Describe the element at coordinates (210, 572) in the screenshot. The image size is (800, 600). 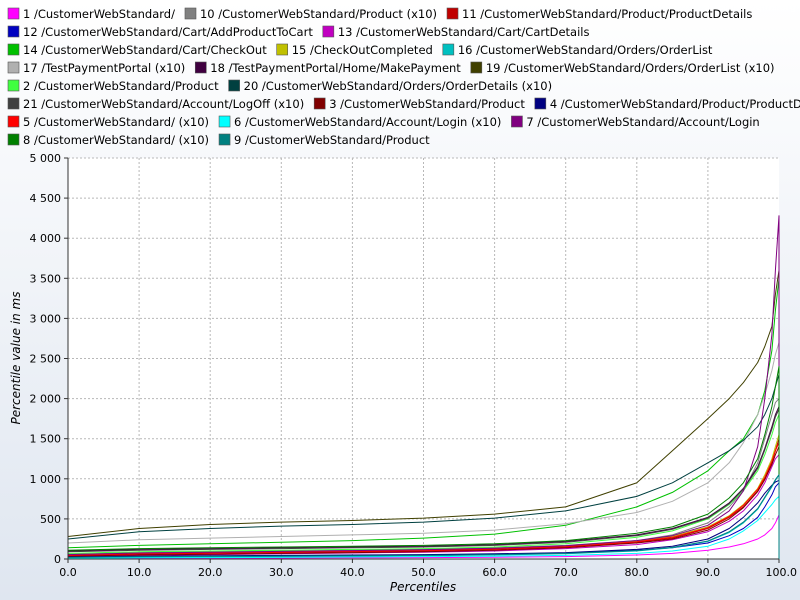
I see `x-tick-label: 20.0` at that location.